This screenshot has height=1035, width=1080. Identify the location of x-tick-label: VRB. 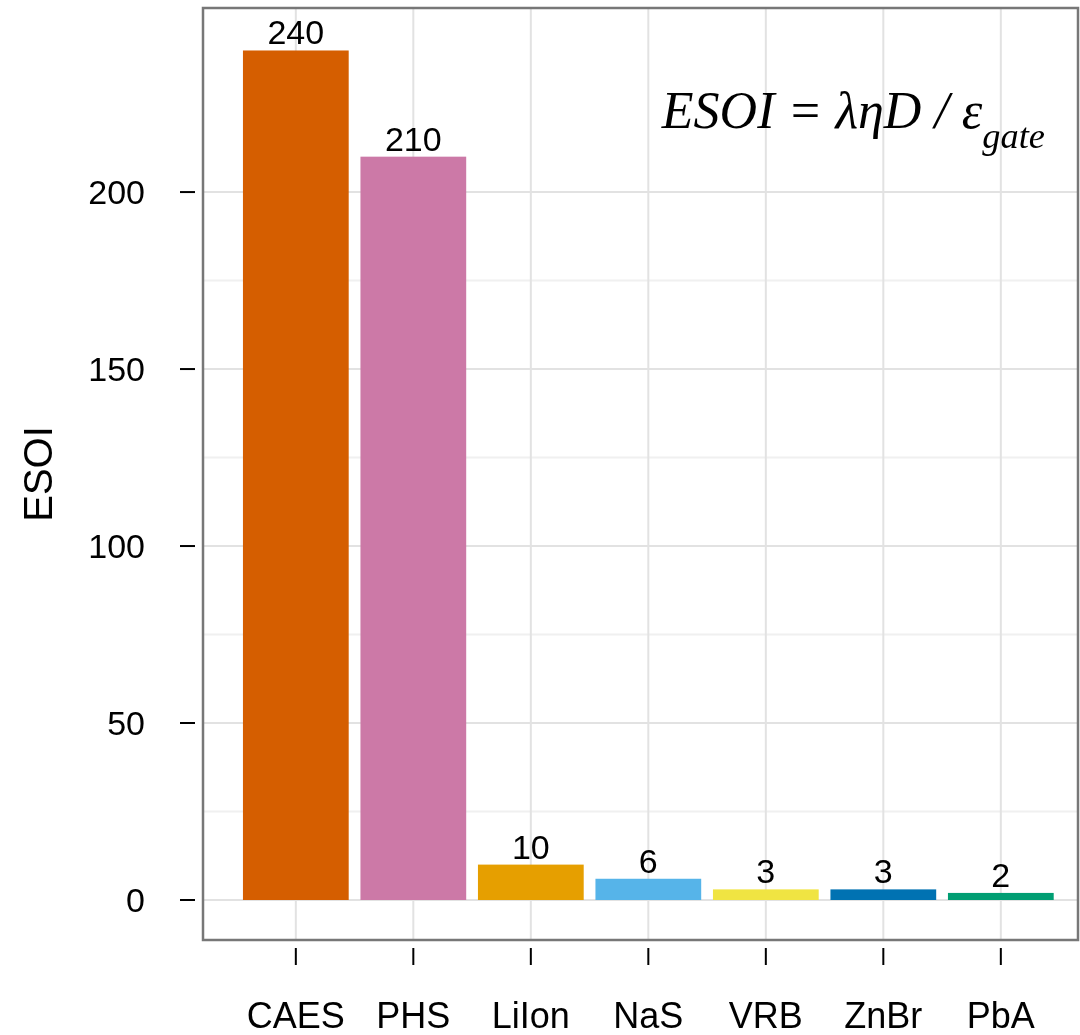
(765, 1015).